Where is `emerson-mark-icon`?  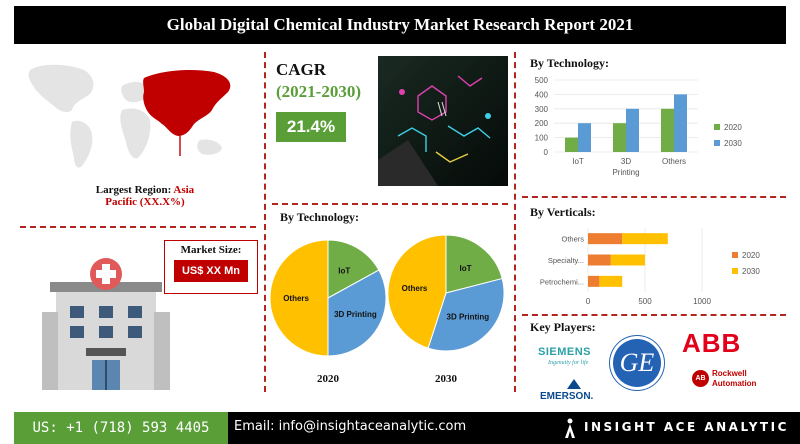
emerson-mark-icon is located at coordinates (574, 384).